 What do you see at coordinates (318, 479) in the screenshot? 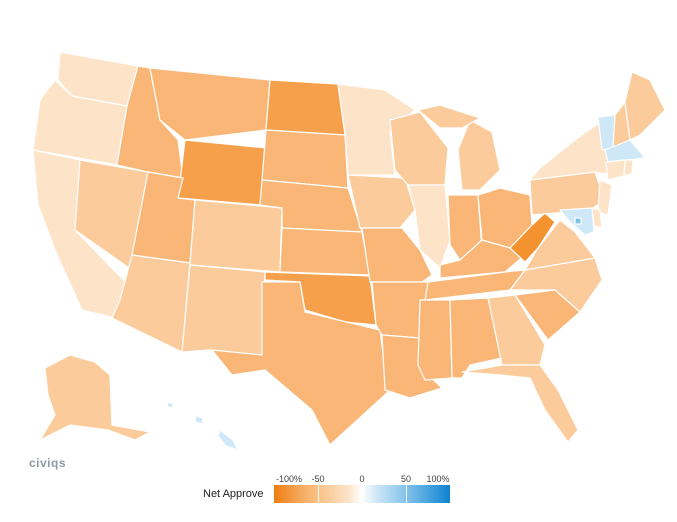
I see `legend-tick-label: -50` at bounding box center [318, 479].